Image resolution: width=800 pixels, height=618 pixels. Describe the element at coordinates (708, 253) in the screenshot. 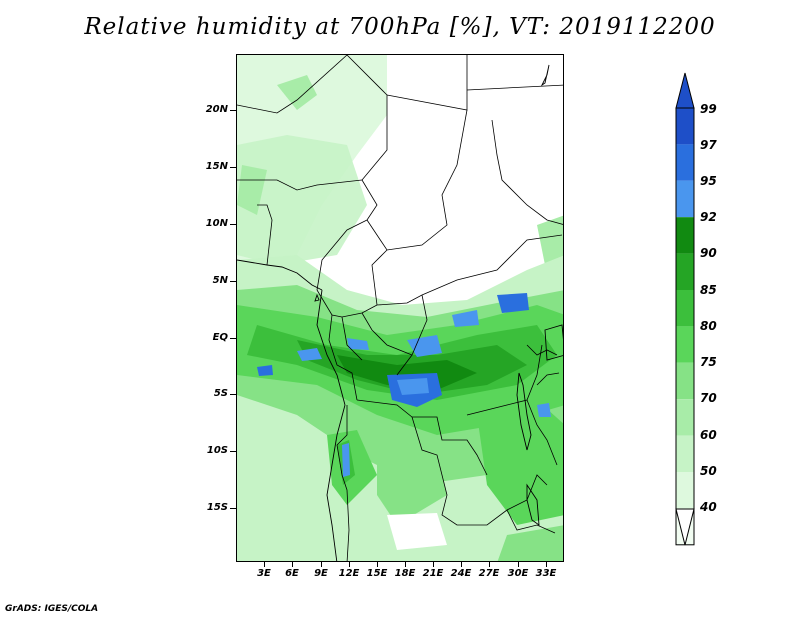

I see `colorbar-label-90: 90` at that location.